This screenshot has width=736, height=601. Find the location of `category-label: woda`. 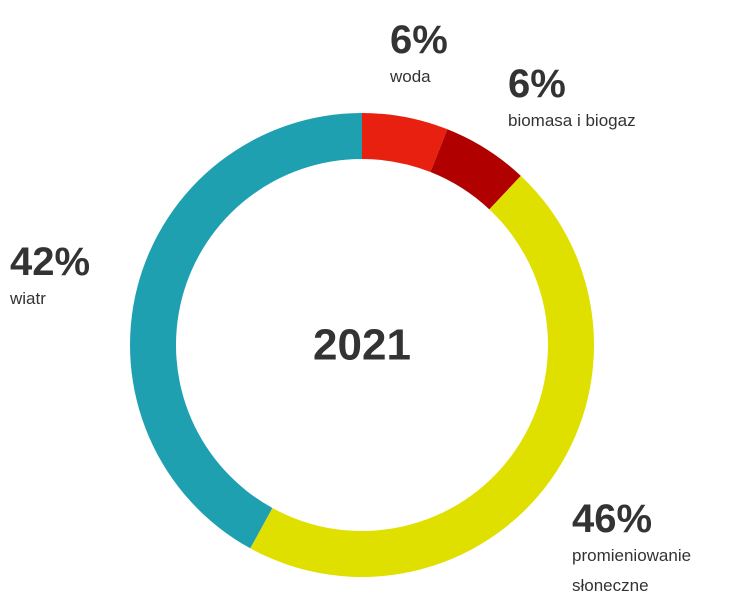

category-label: woda is located at coordinates (410, 76).